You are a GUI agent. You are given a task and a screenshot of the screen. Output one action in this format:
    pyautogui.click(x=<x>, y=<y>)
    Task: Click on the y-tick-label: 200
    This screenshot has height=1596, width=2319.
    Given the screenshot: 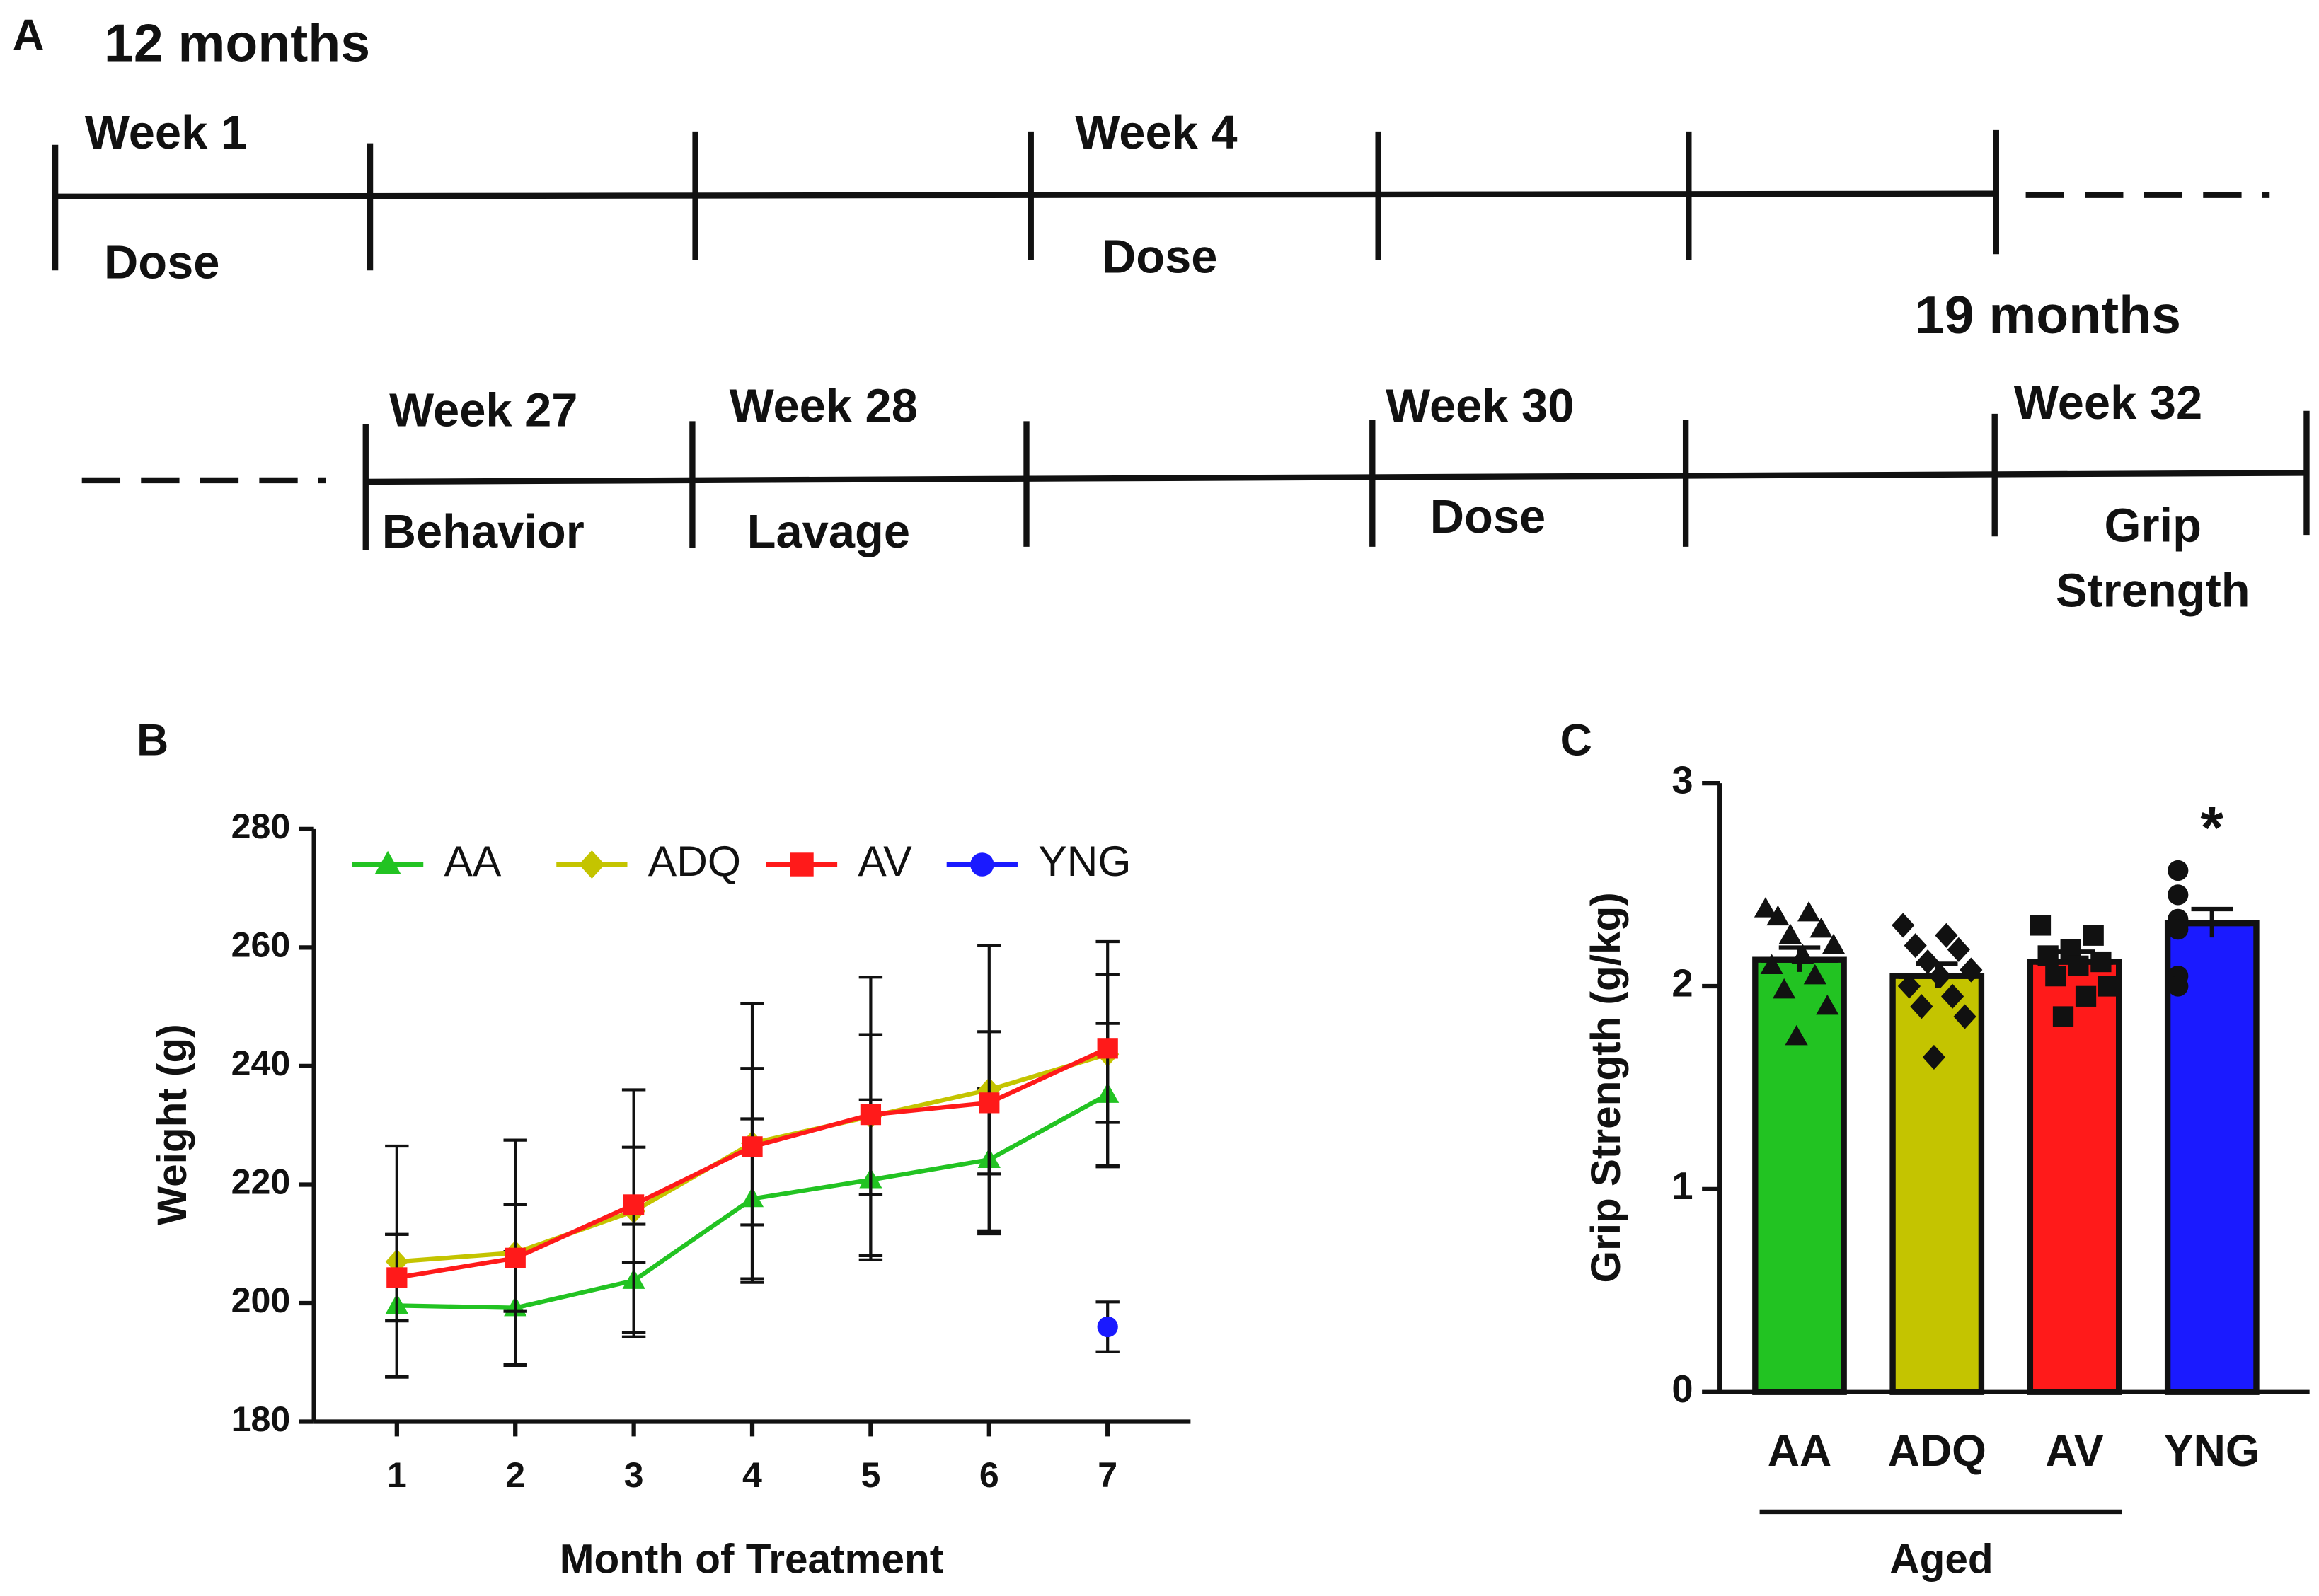 What is the action you would take?
    pyautogui.click(x=261, y=1300)
    